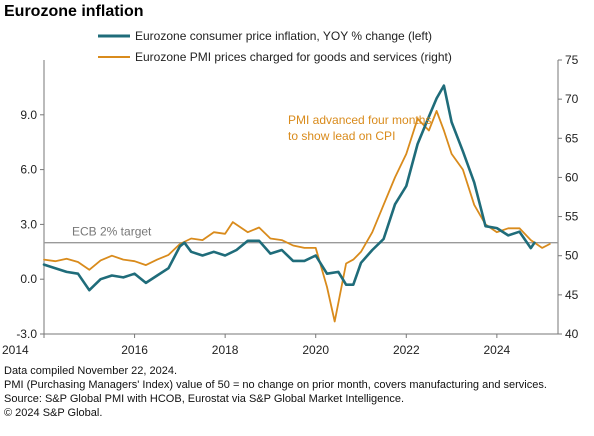 This screenshot has height=436, width=594. Describe the element at coordinates (572, 177) in the screenshot. I see `y-right-tick-label: 60` at that location.